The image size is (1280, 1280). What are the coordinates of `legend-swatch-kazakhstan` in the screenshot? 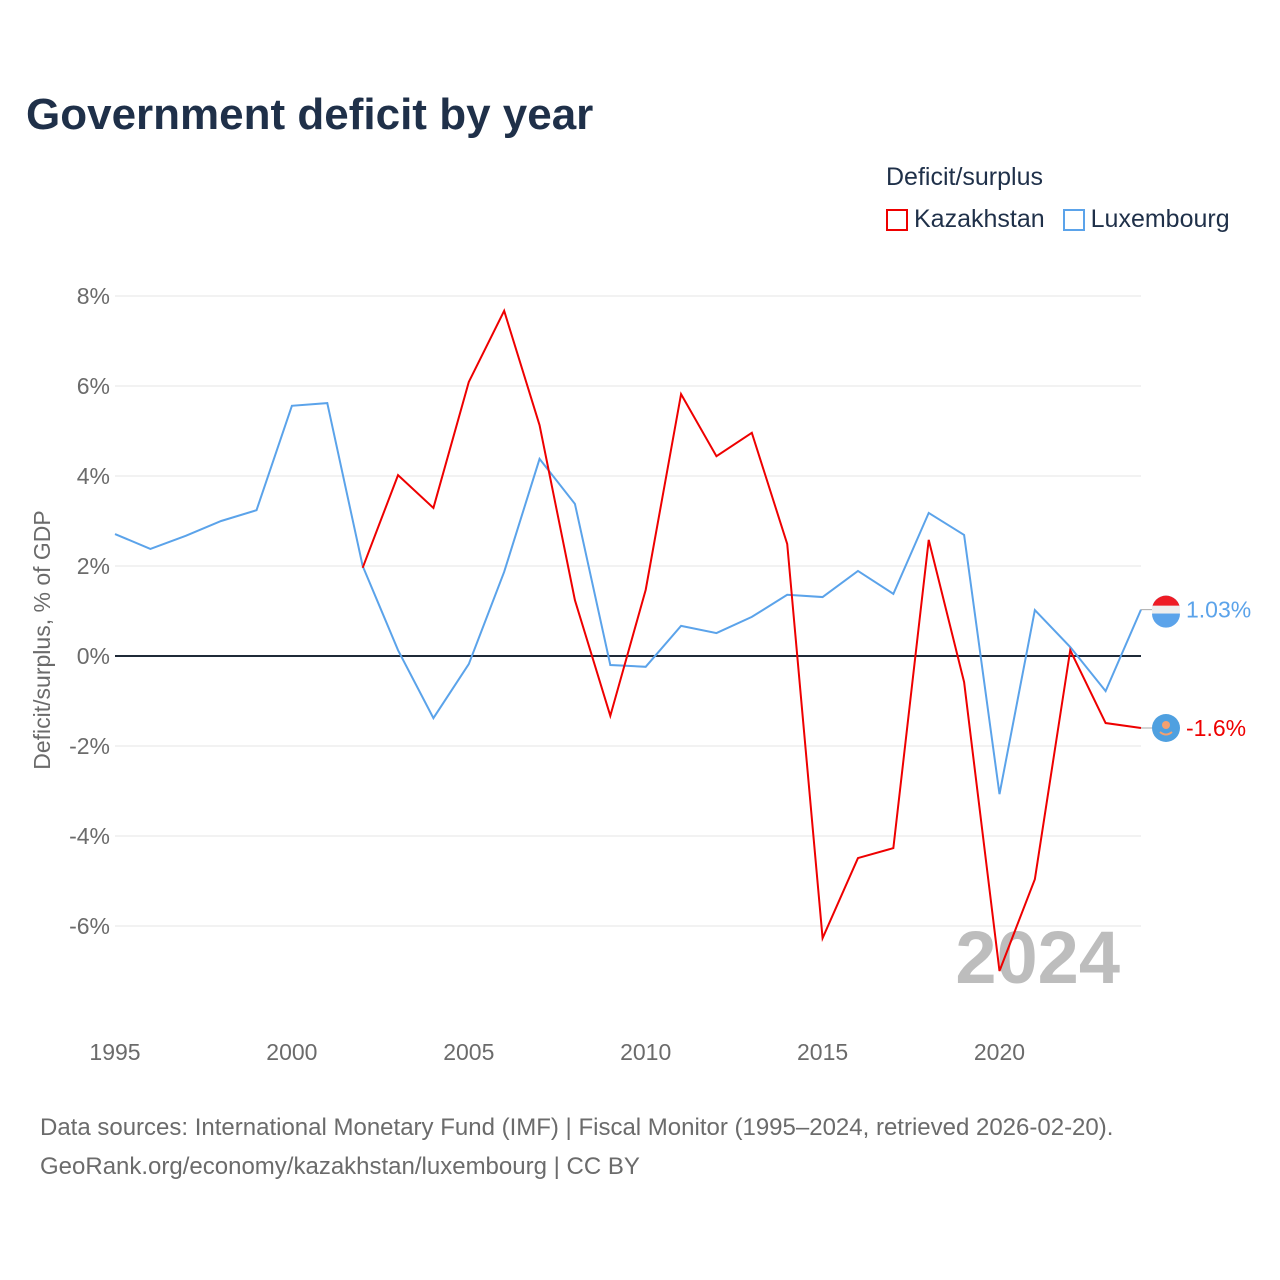 It's located at (897, 219).